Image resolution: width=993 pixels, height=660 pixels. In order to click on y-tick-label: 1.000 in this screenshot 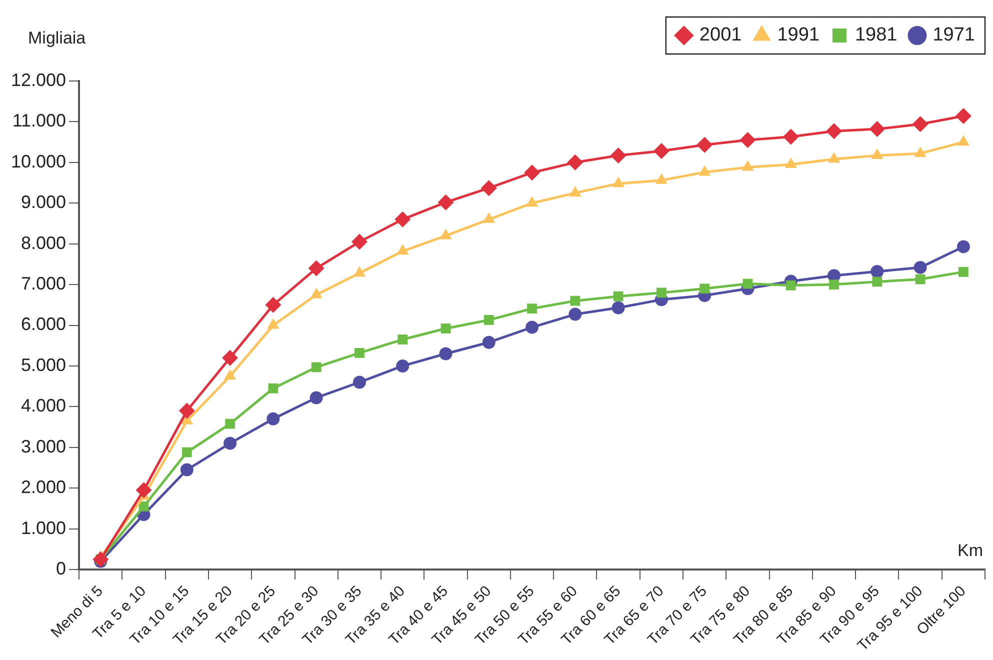, I will do `click(43, 528)`.